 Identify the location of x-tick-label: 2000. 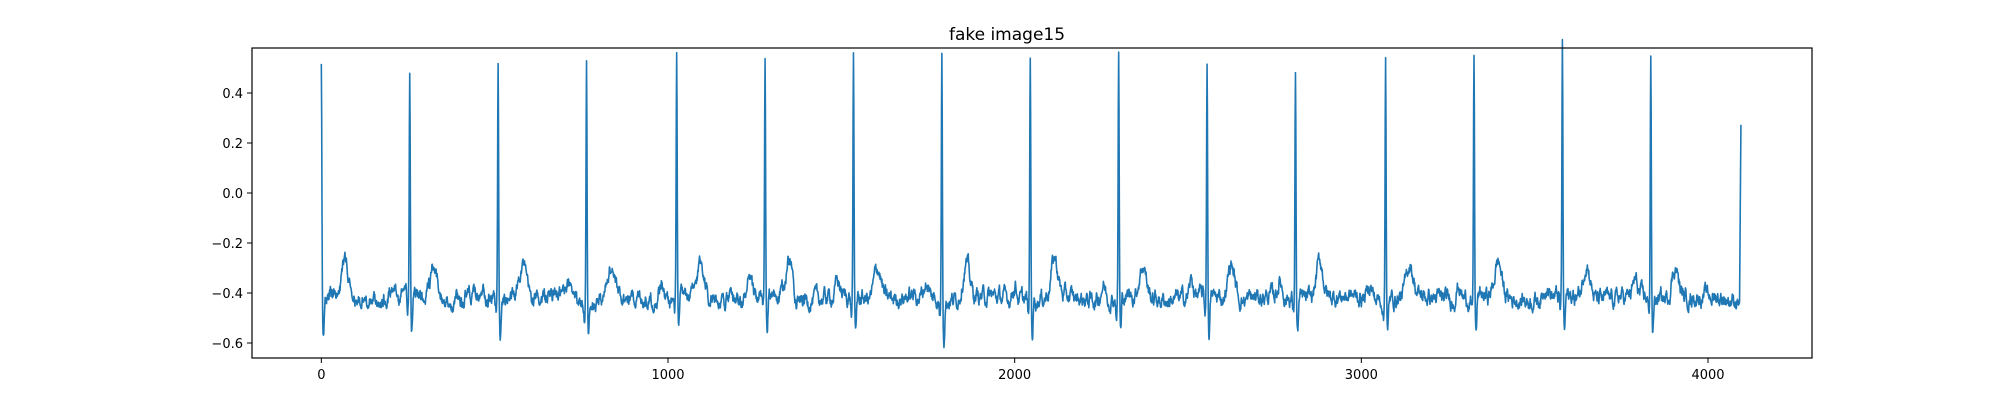
(1014, 375).